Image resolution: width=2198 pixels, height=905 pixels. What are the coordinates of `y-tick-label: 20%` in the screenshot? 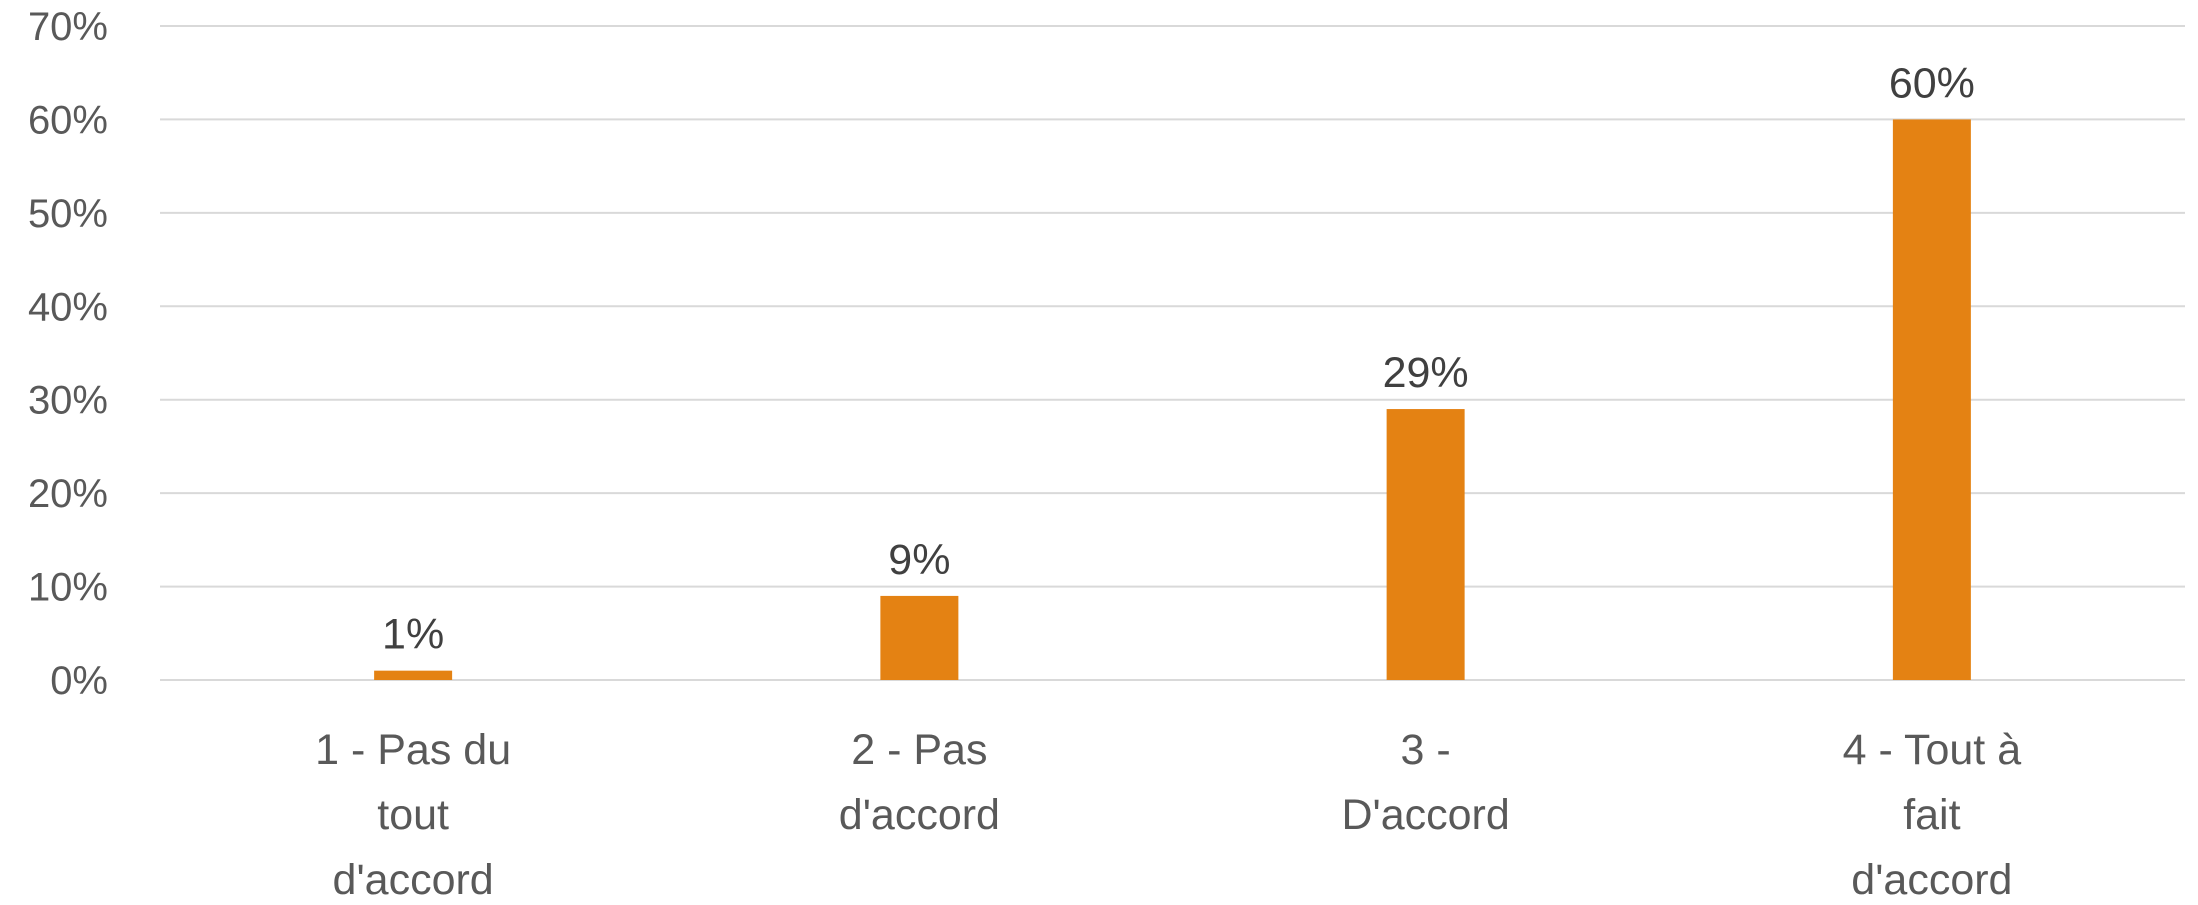 It's located at (68, 494).